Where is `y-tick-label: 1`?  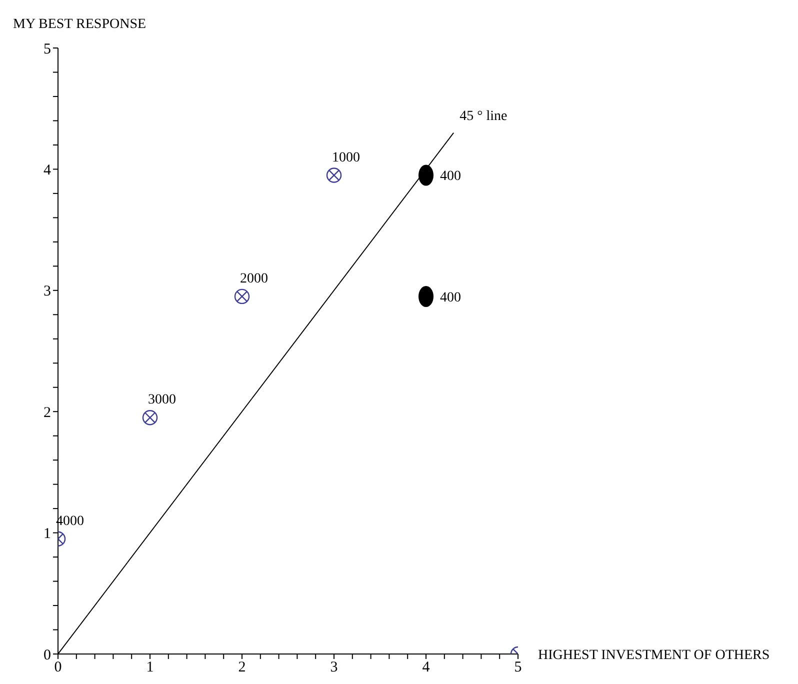 y-tick-label: 1 is located at coordinates (47, 534).